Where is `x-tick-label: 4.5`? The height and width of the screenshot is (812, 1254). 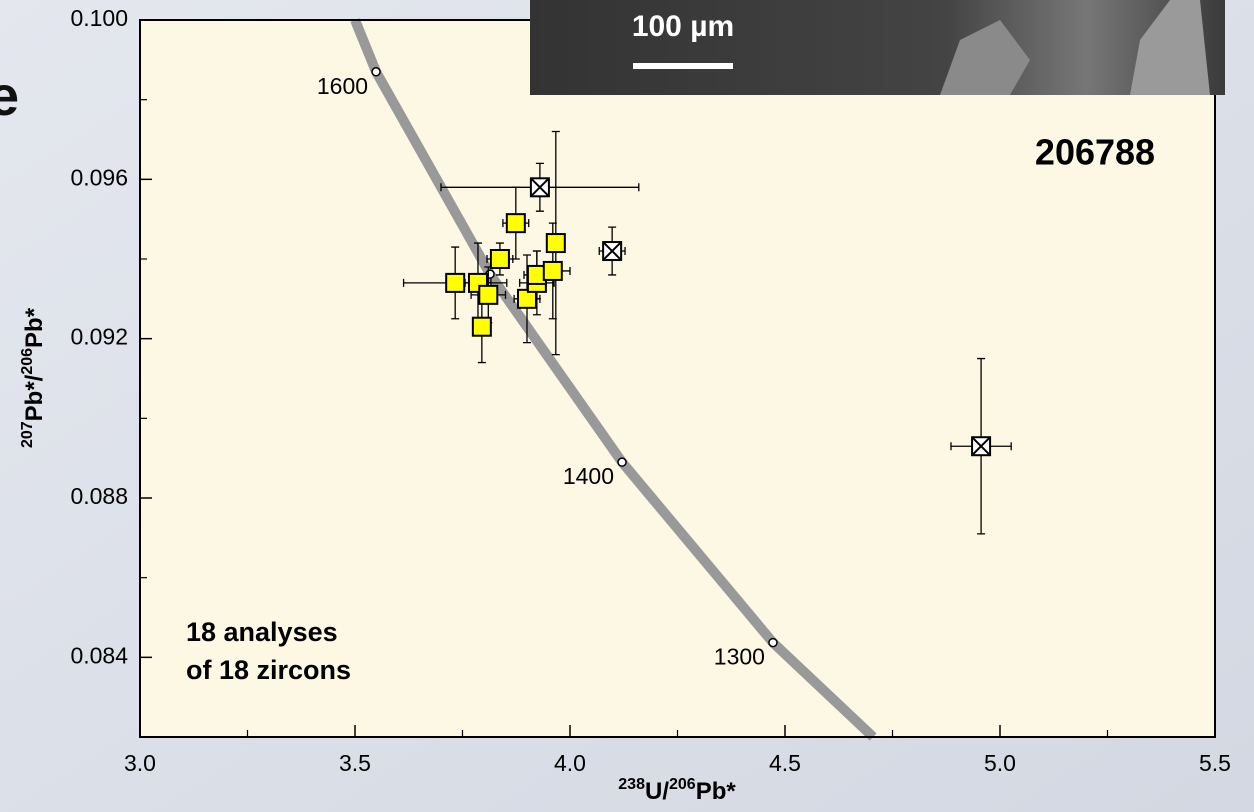 x-tick-label: 4.5 is located at coordinates (785, 763).